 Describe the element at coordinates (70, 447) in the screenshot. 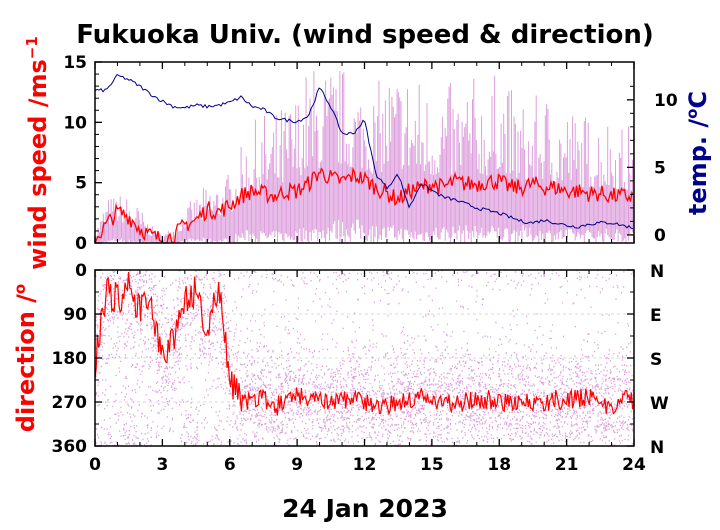

I see `direction-y-tick-label: 360` at that location.